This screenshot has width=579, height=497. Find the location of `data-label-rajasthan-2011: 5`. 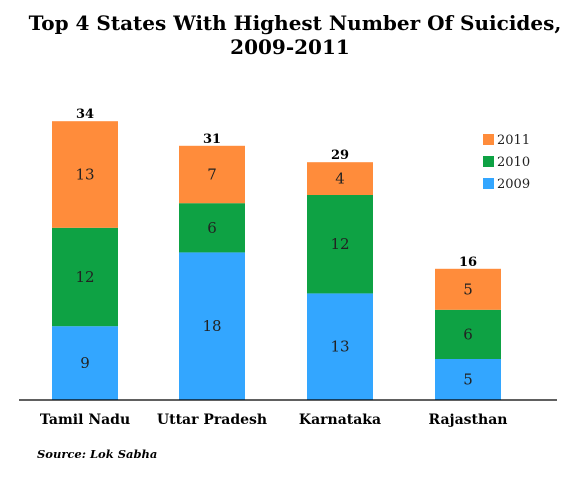

data-label-rajasthan-2011: 5 is located at coordinates (468, 289).